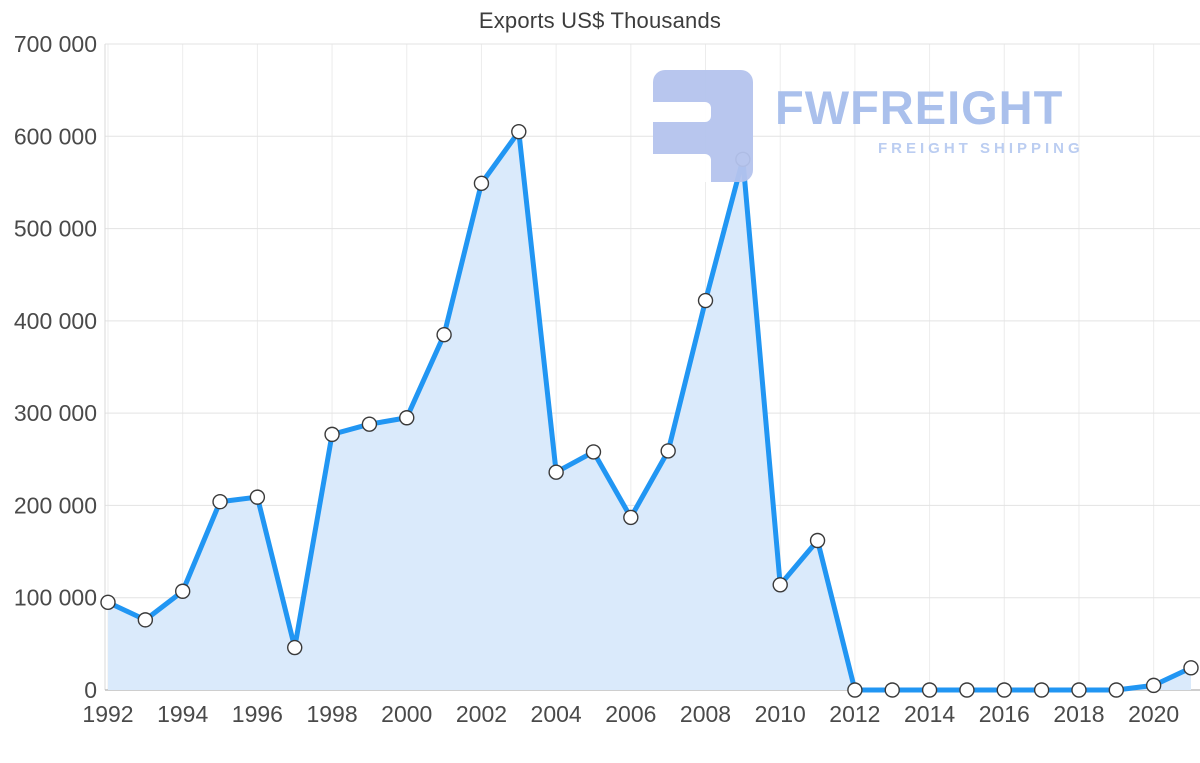 The width and height of the screenshot is (1200, 763). I want to click on x-axis-tick-label: 2010, so click(780, 714).